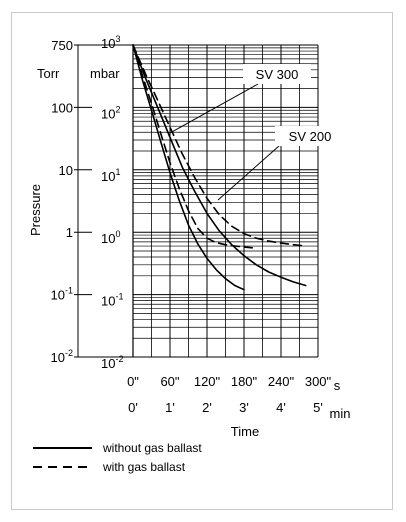  I want to click on annotation-label: SV 300, so click(277, 74).